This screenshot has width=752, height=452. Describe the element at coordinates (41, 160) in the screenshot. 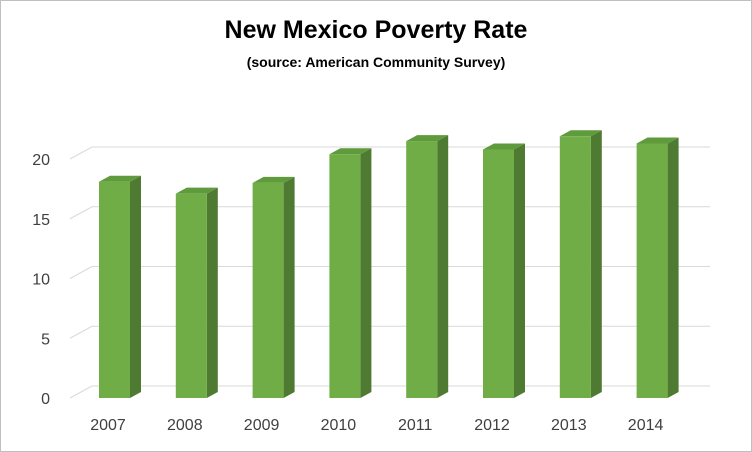

I see `y-tick-label-20: 20` at that location.